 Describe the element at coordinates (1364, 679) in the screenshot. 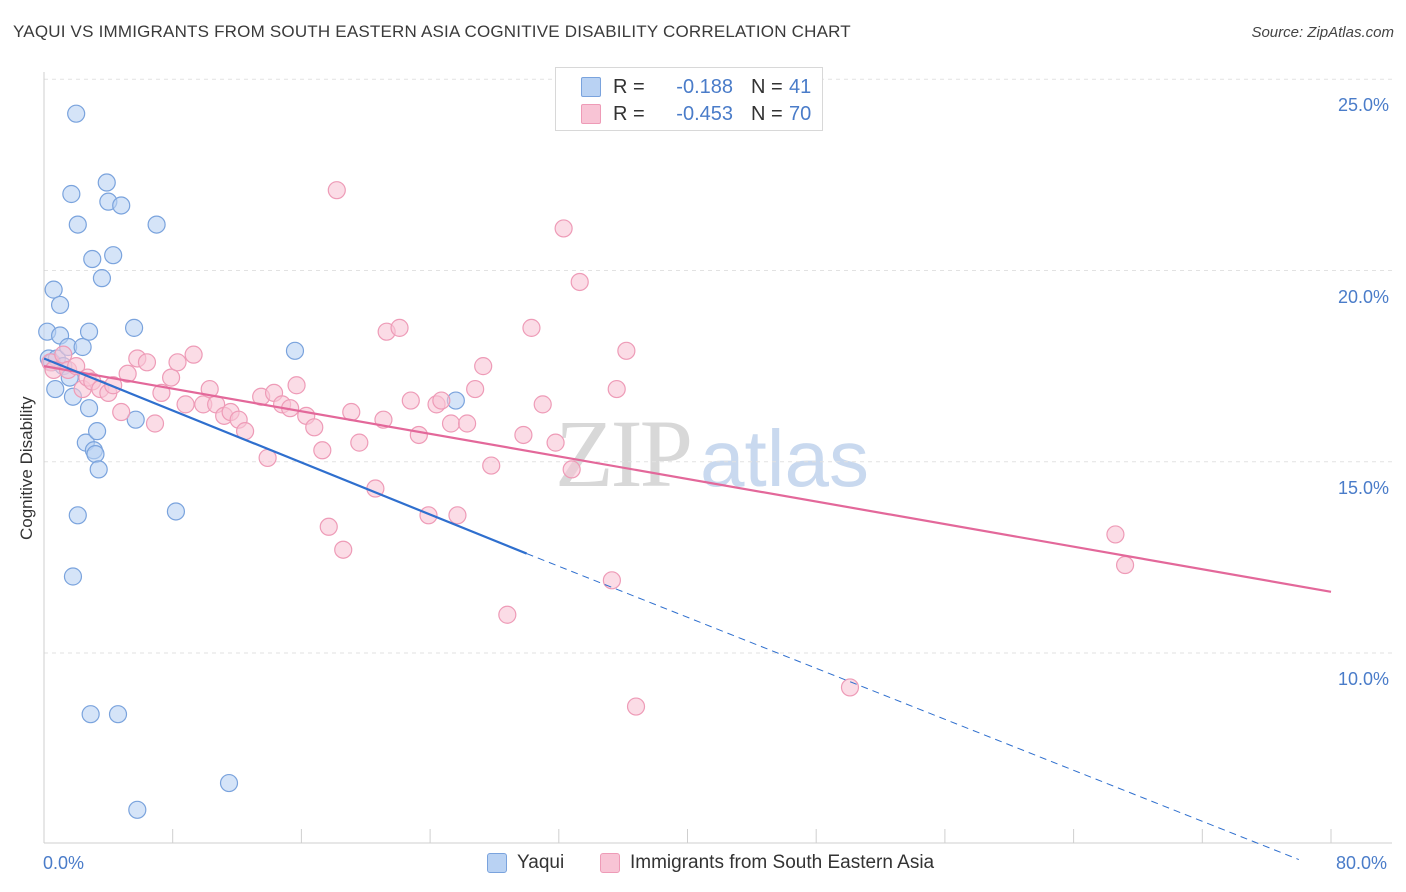

I see `y-tick-label: 10.0%` at that location.